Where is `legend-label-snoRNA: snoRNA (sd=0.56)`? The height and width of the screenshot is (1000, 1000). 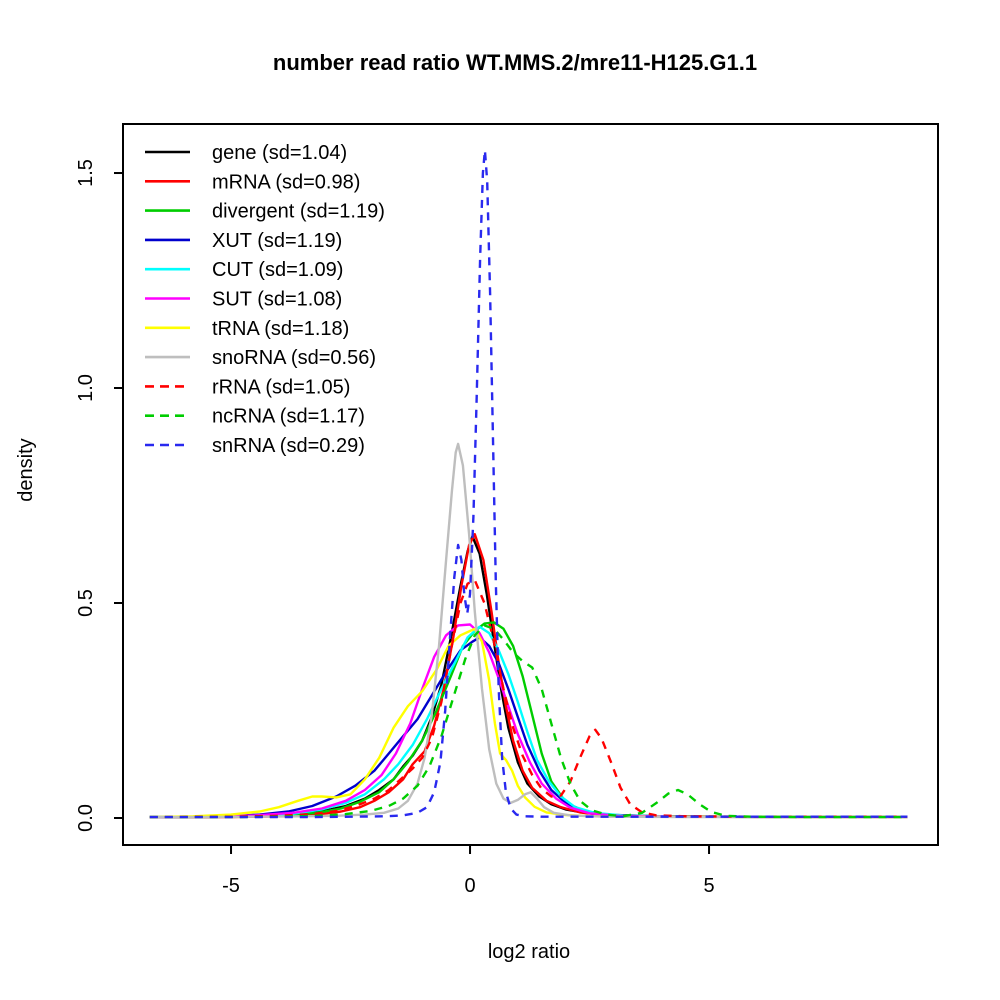 legend-label-snoRNA: snoRNA (sd=0.56) is located at coordinates (294, 358).